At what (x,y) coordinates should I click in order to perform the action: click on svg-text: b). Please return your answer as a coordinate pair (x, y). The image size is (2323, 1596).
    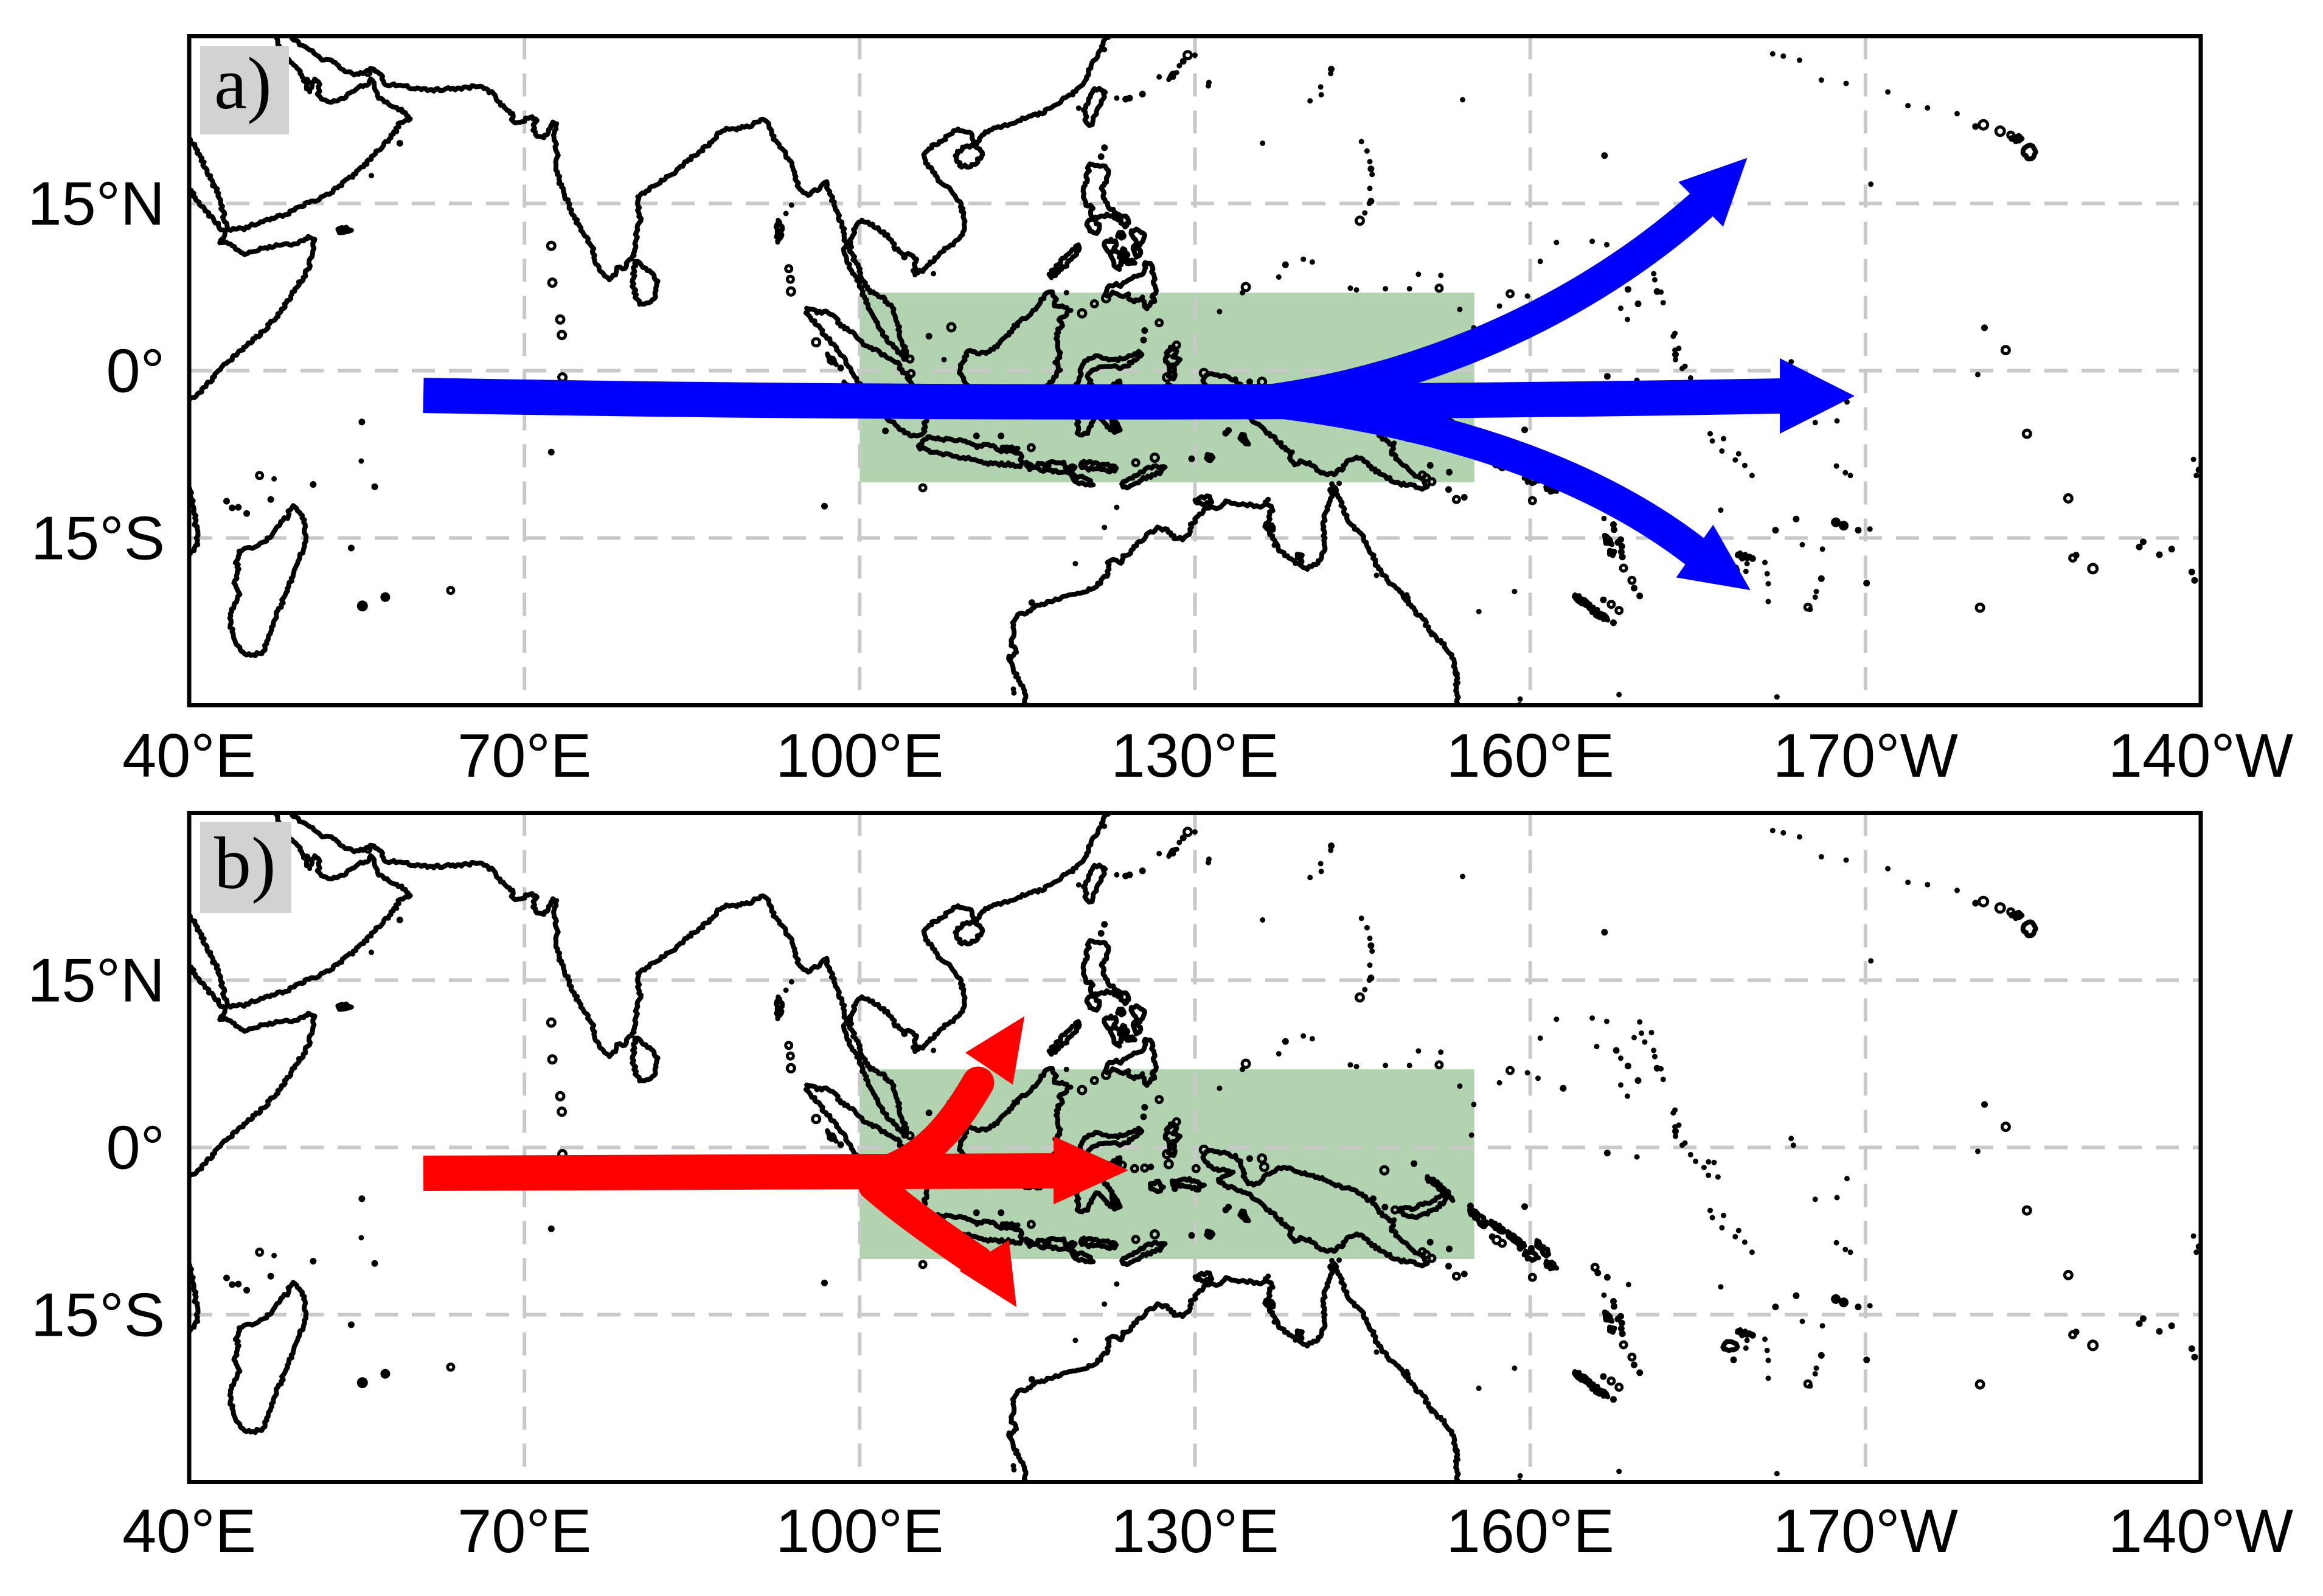
    Looking at the image, I should click on (245, 863).